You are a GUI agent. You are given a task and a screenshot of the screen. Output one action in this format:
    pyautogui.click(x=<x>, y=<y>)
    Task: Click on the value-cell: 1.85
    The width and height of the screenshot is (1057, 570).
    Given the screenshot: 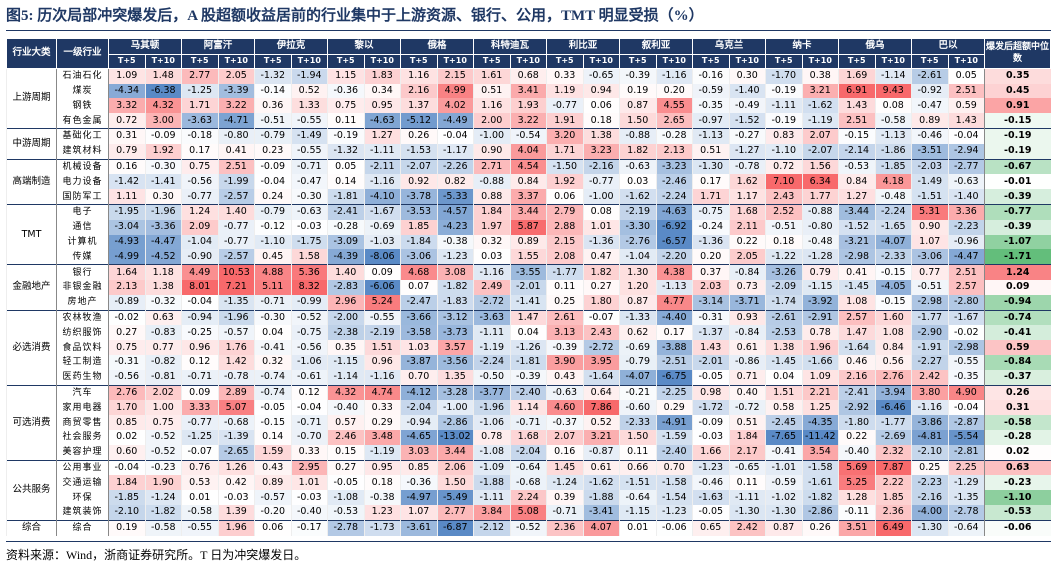 What is the action you would take?
    pyautogui.click(x=893, y=497)
    